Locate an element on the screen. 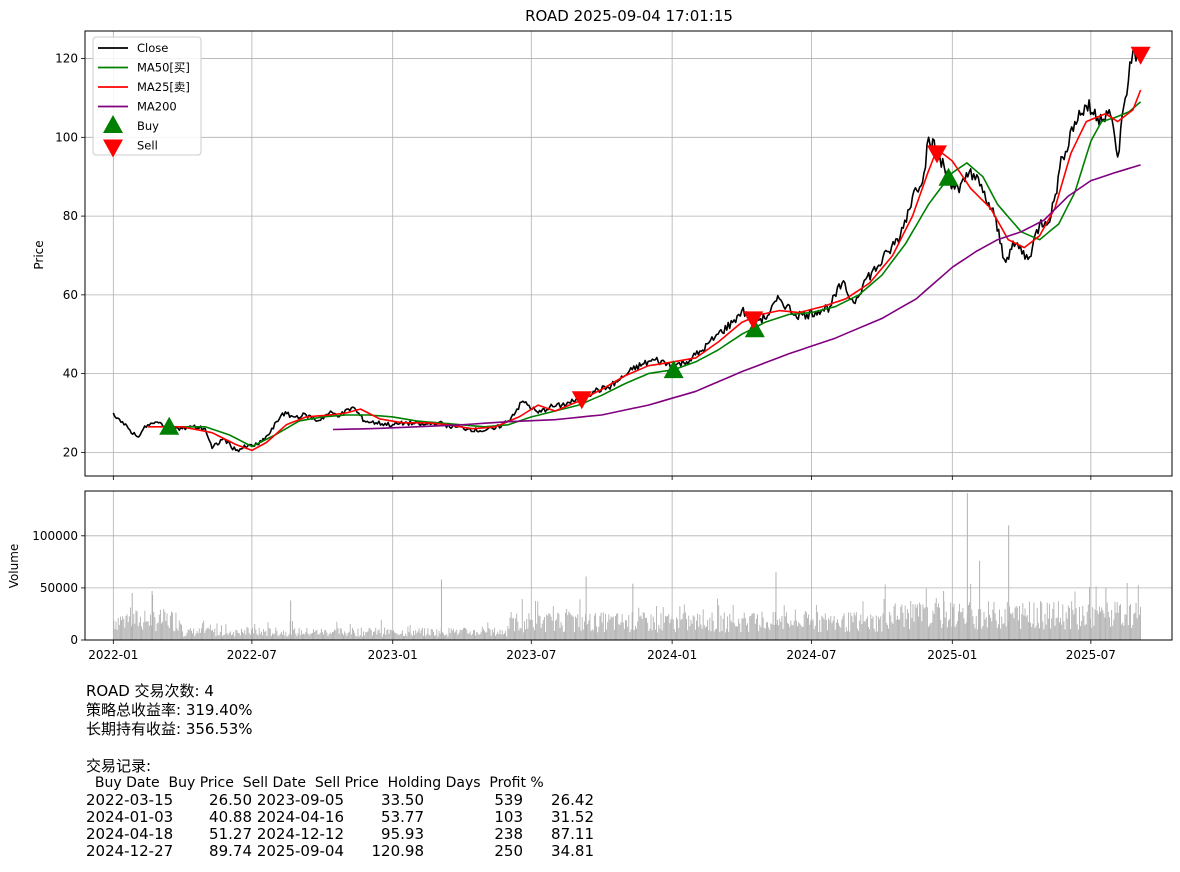  buy-marker is located at coordinates (169, 425).